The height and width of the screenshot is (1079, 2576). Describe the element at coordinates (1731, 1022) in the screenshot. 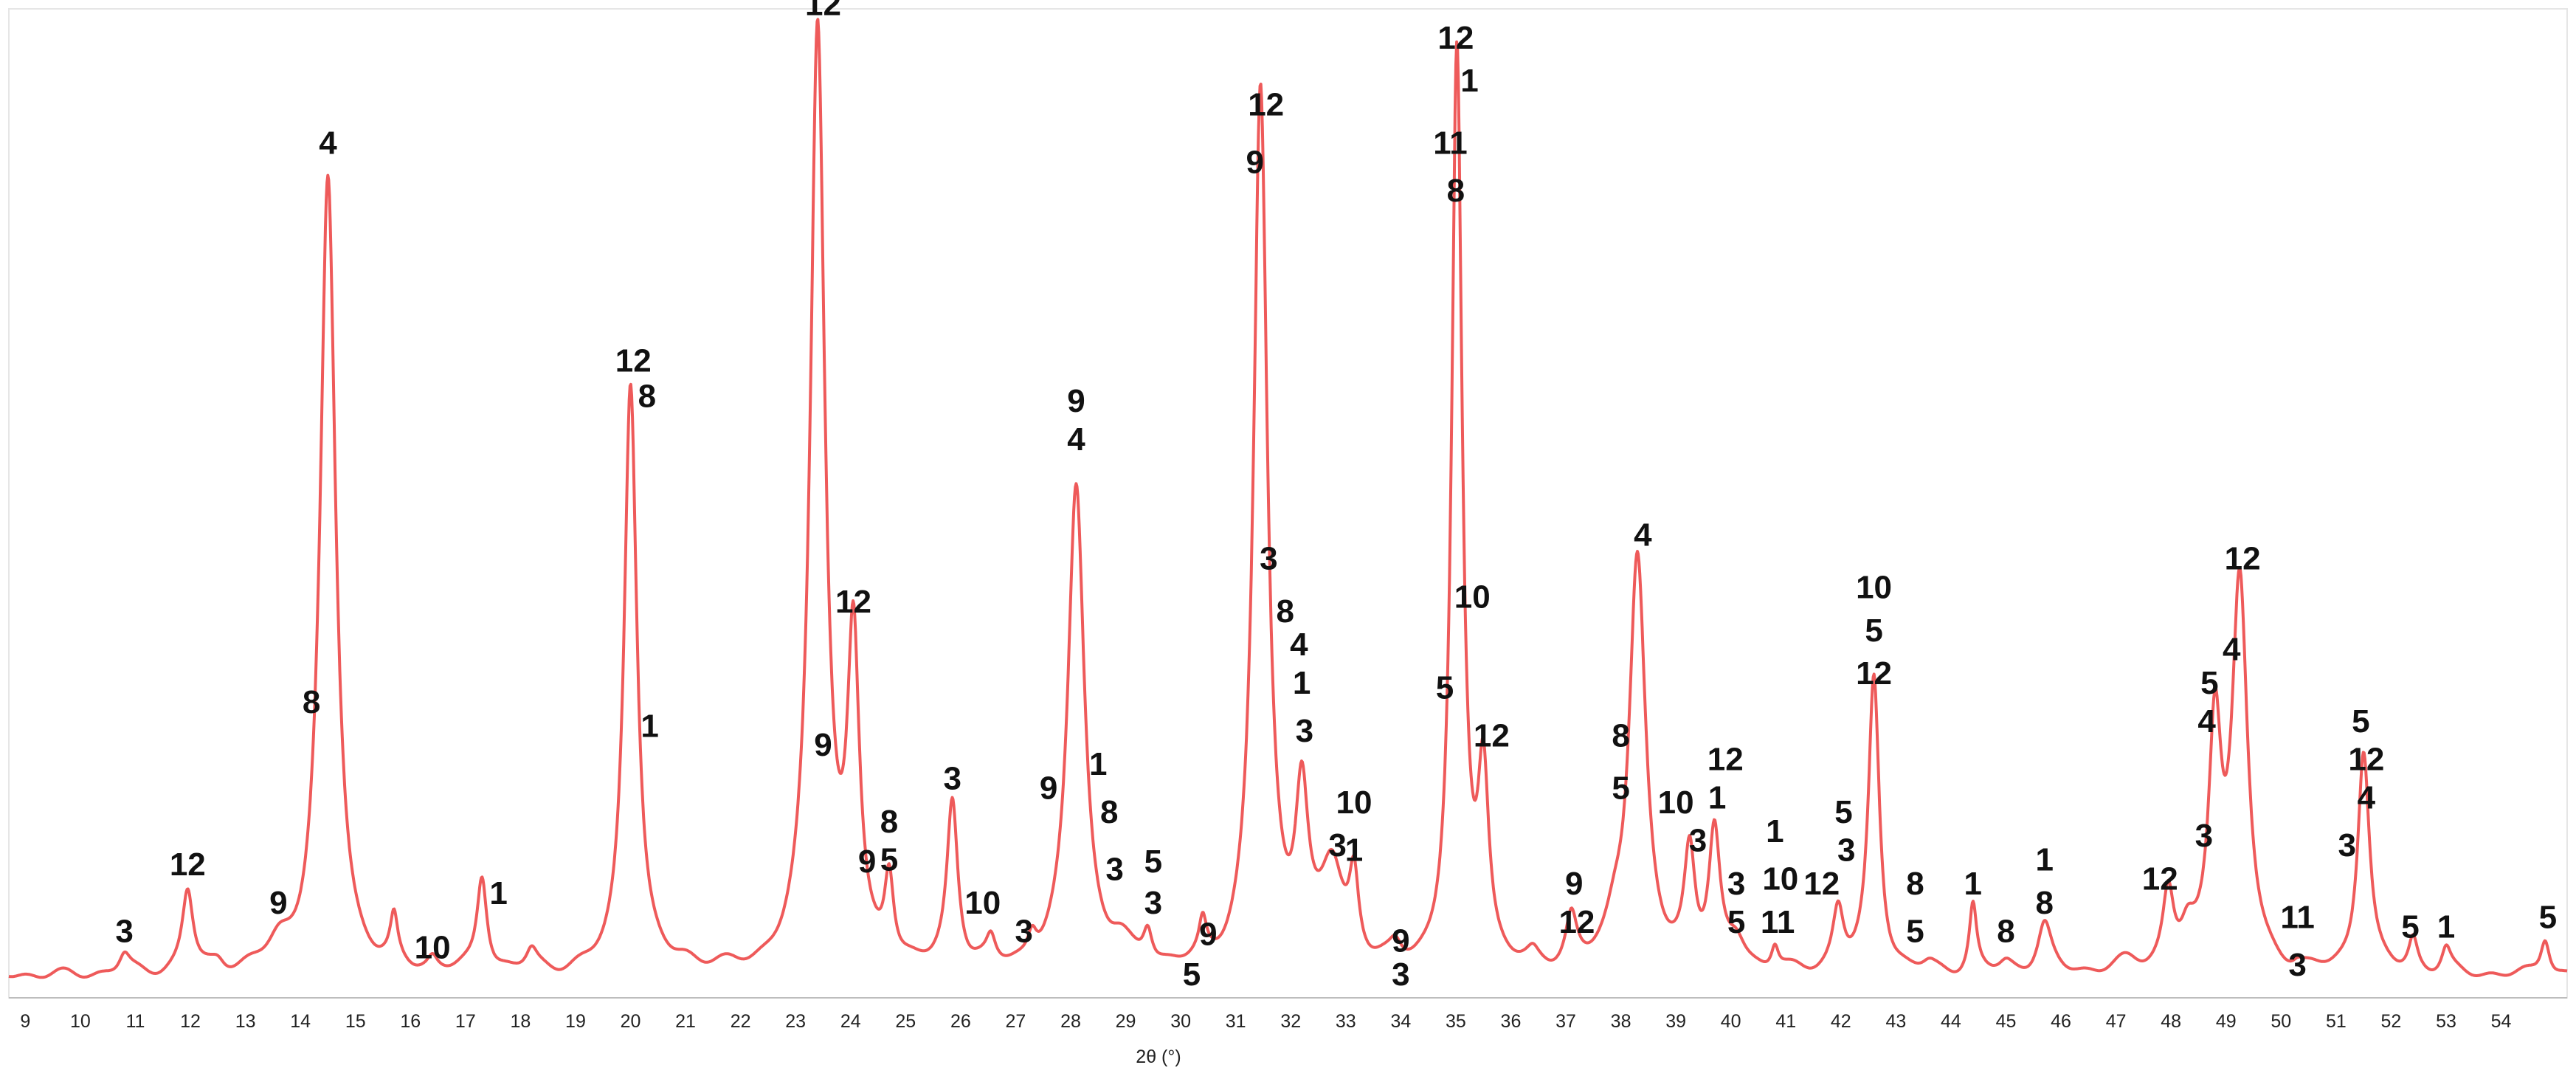

I see `x-tick-label: 40` at that location.